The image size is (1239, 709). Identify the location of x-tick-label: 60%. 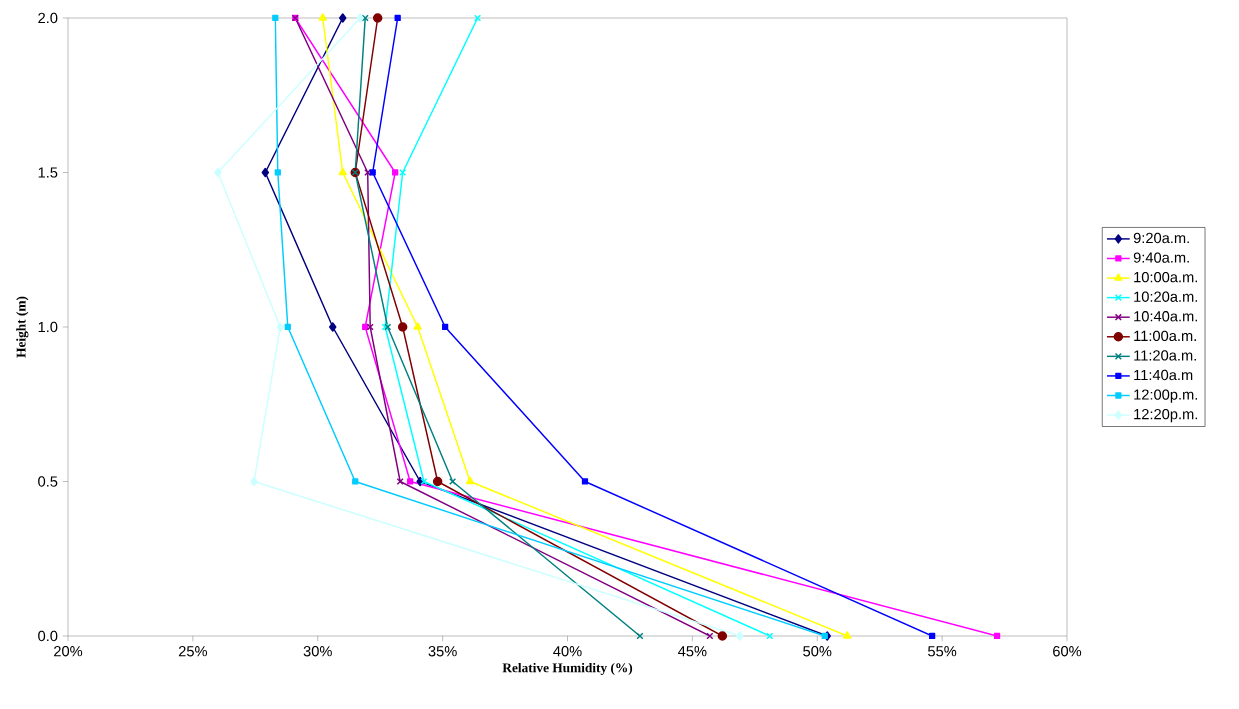
(1067, 651).